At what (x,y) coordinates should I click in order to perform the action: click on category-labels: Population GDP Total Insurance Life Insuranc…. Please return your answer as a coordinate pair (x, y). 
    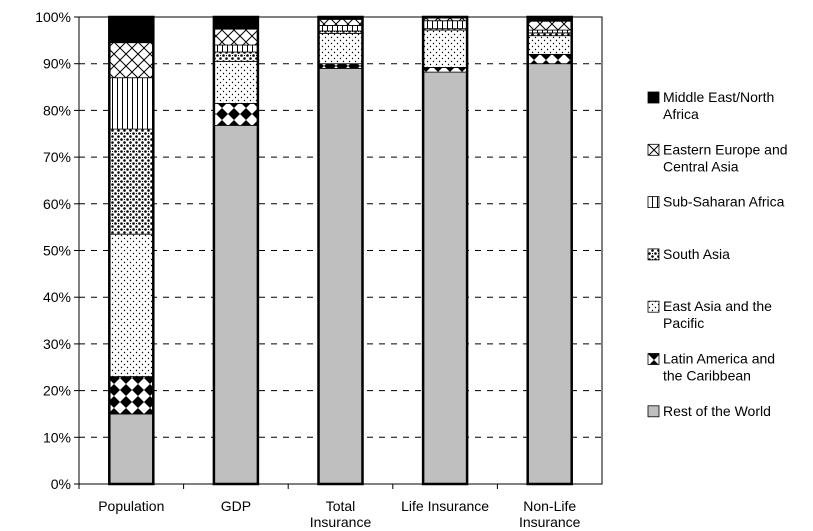
    Looking at the image, I should click on (329, 507).